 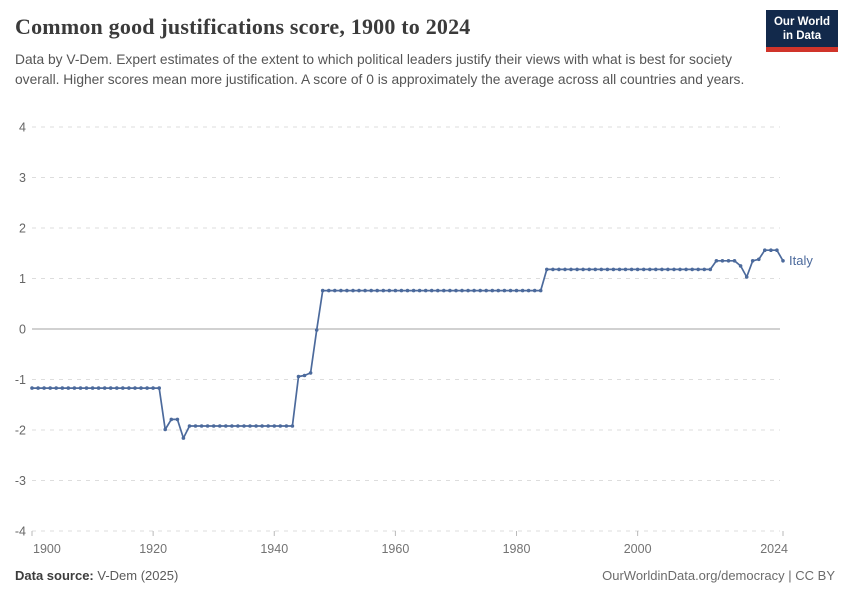 What do you see at coordinates (801, 260) in the screenshot?
I see `entity-label: Italy` at bounding box center [801, 260].